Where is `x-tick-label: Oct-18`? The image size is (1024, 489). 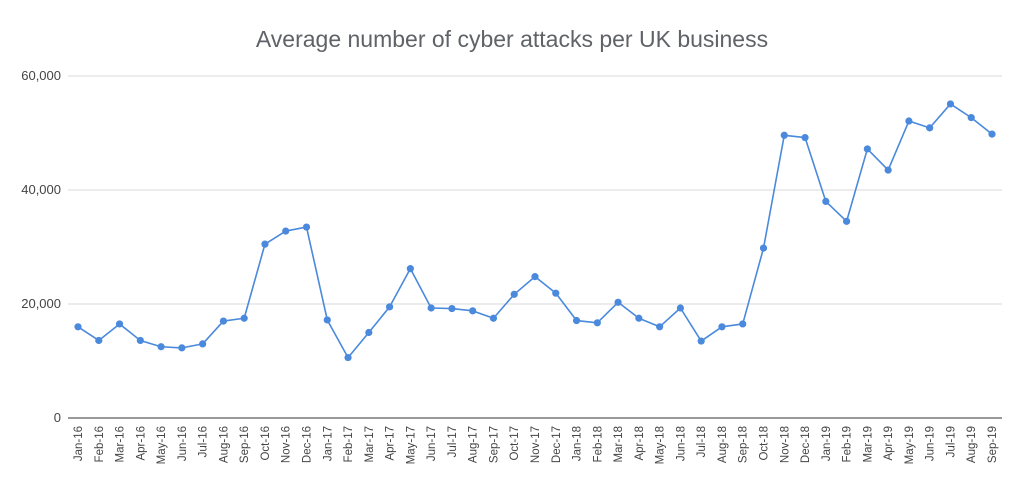 x-tick-label: Oct-18 is located at coordinates (765, 443).